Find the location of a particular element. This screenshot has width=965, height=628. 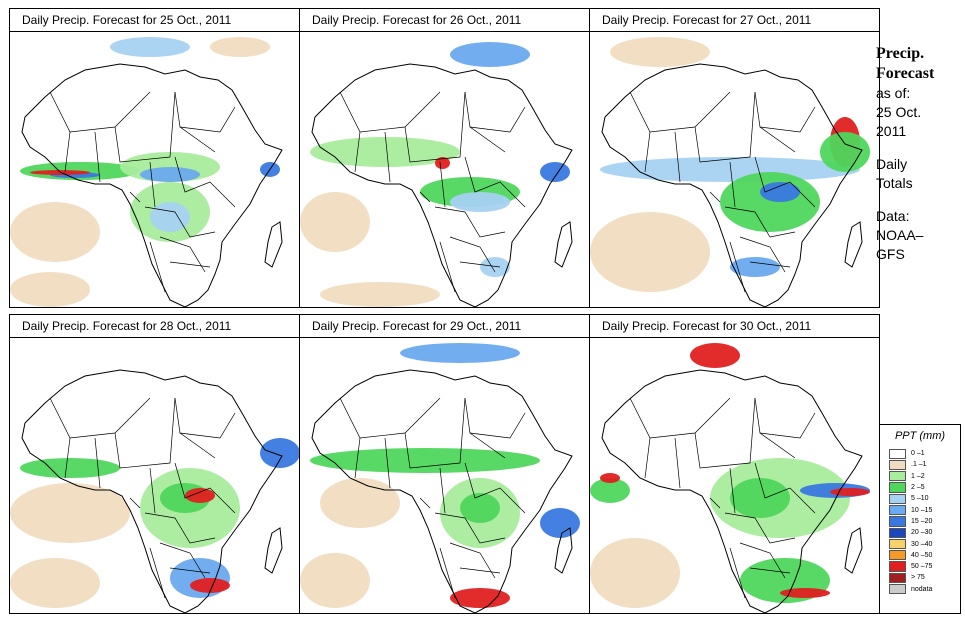

legend-item: 10 –15 is located at coordinates (920, 510).